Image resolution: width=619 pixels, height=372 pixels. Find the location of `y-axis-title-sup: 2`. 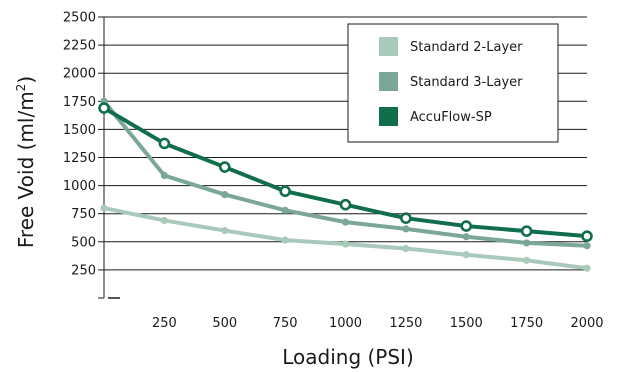

y-axis-title-sup: 2 is located at coordinates (21, 88).